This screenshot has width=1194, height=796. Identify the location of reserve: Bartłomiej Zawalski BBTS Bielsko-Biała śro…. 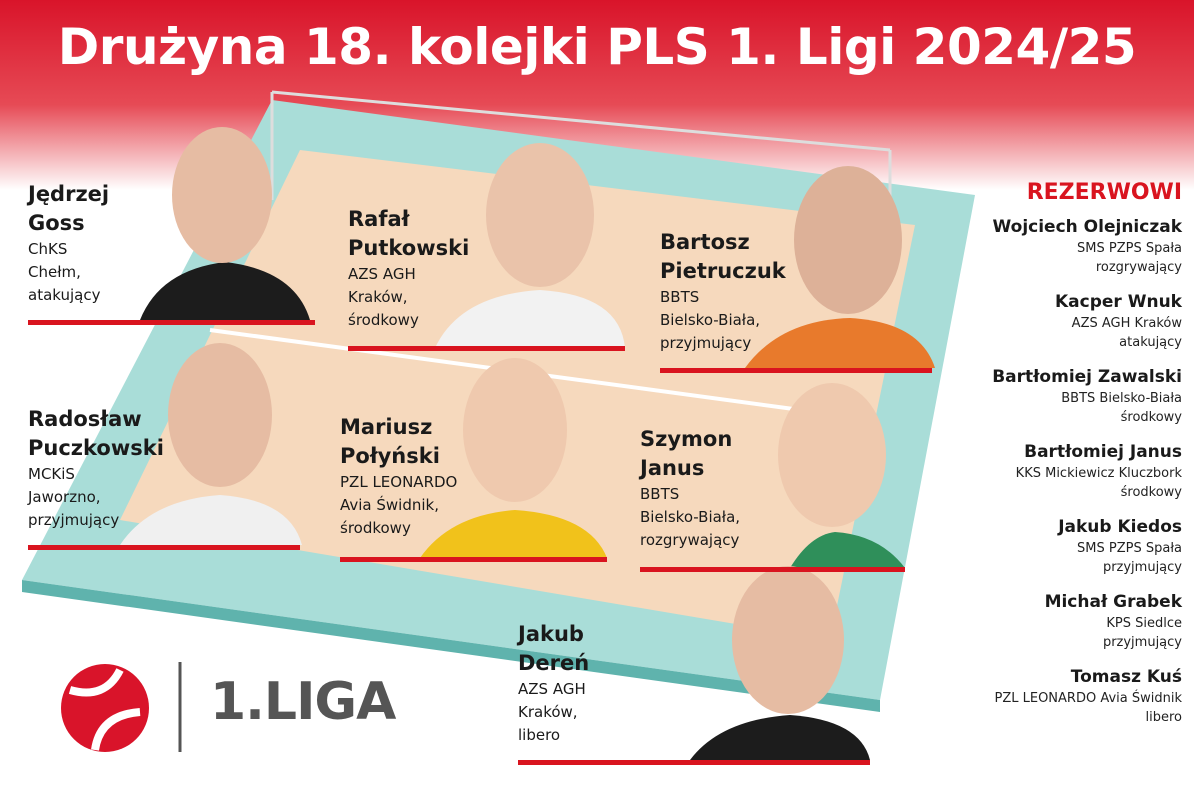
(1052, 396).